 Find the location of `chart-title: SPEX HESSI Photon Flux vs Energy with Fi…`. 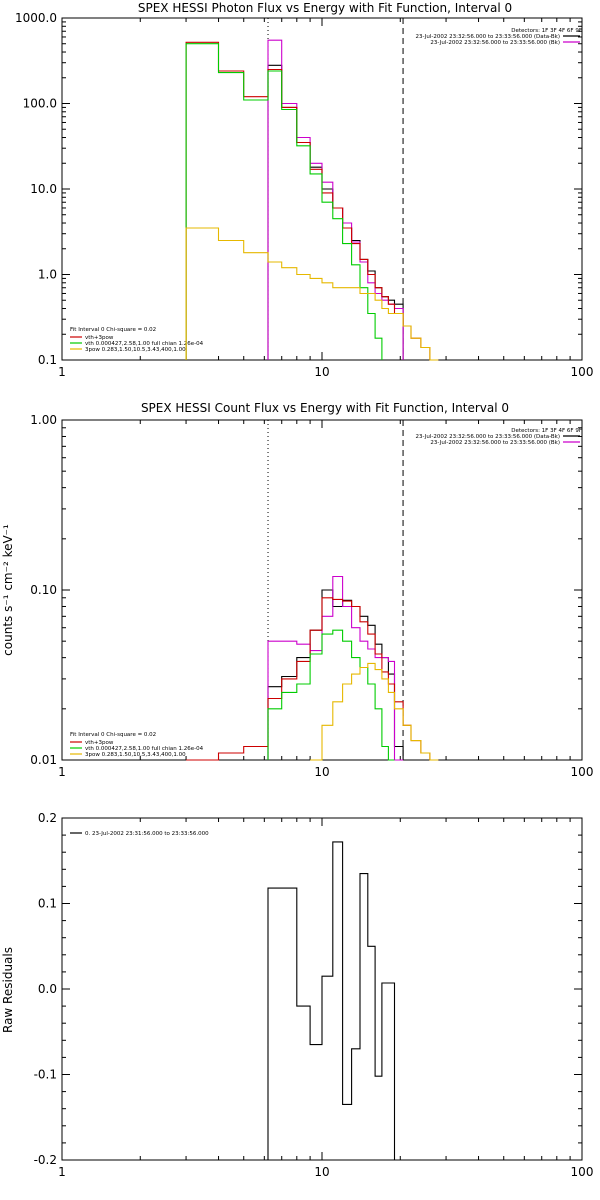

chart-title: SPEX HESSI Photon Flux vs Energy with Fi… is located at coordinates (325, 8).